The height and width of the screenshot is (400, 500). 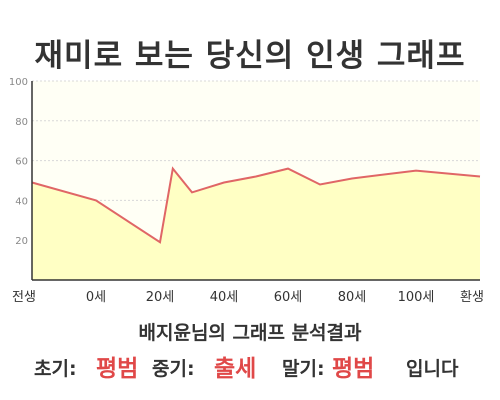 What do you see at coordinates (248, 297) in the screenshot?
I see `x-tick-labels: 전생 0세 20세 40세 60세 80세 100세 환생` at bounding box center [248, 297].